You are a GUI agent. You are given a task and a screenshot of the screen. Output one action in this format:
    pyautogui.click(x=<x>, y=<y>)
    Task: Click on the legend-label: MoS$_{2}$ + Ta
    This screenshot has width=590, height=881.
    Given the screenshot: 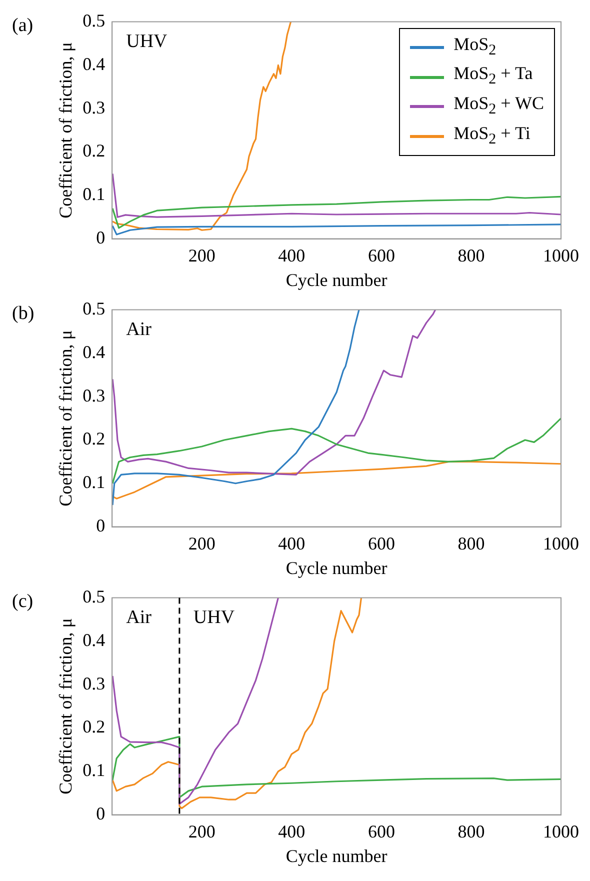 What is the action you would take?
    pyautogui.click(x=493, y=76)
    